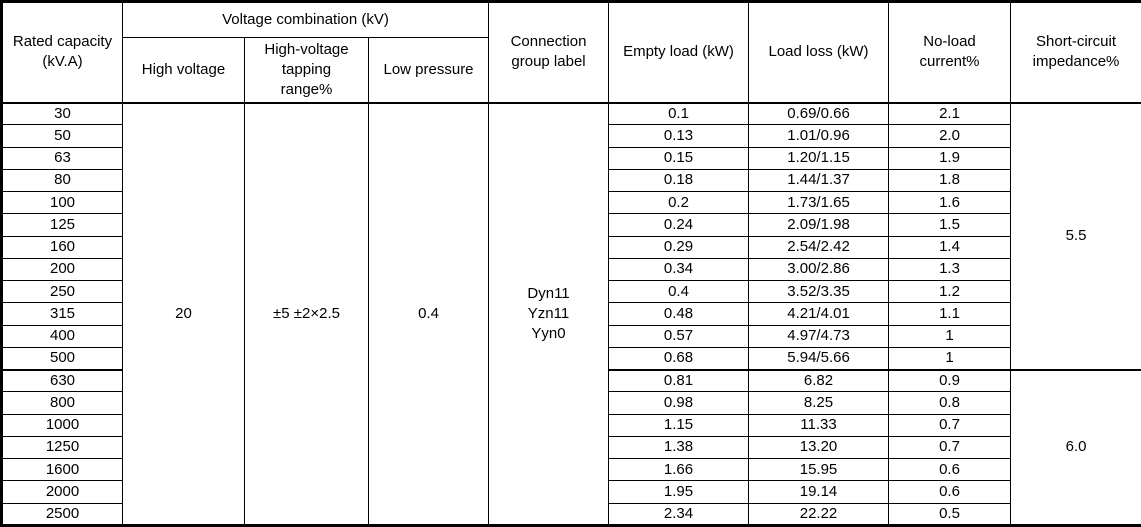 This screenshot has height=527, width=1141. I want to click on cell-no-load-current: 1.3, so click(950, 269).